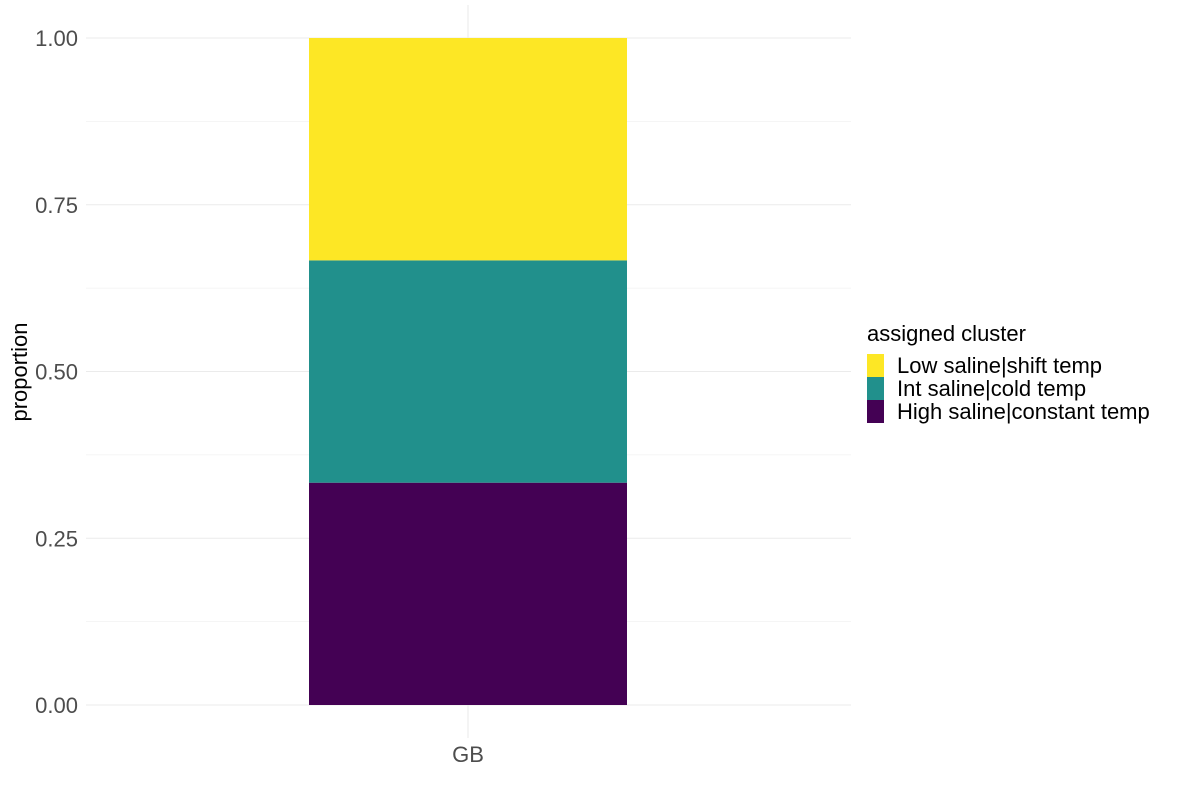 The width and height of the screenshot is (1200, 800). What do you see at coordinates (56, 205) in the screenshot?
I see `y-tick-label: 0.75` at bounding box center [56, 205].